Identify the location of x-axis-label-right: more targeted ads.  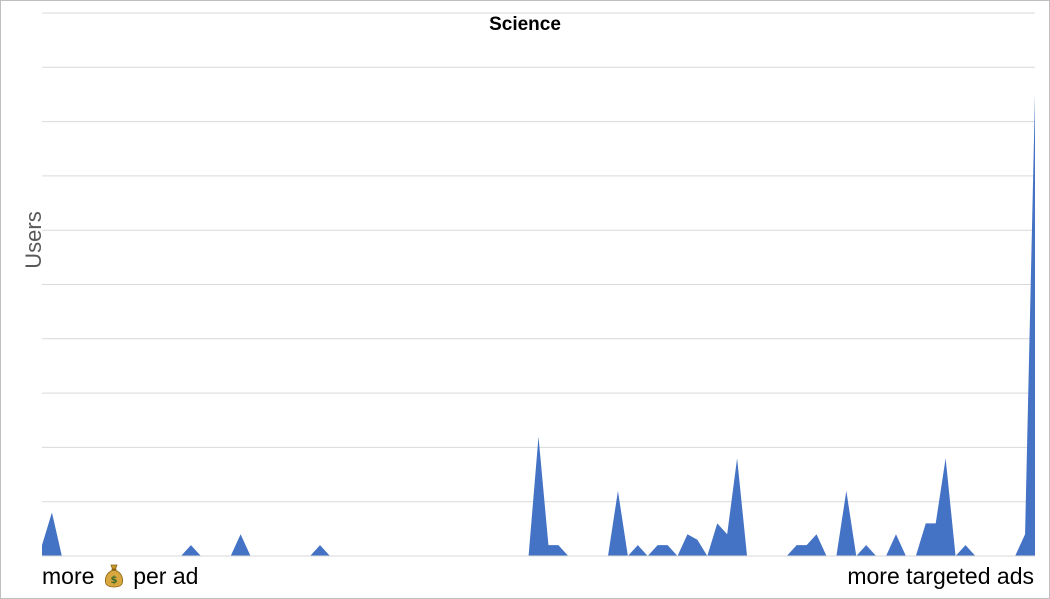
(940, 576).